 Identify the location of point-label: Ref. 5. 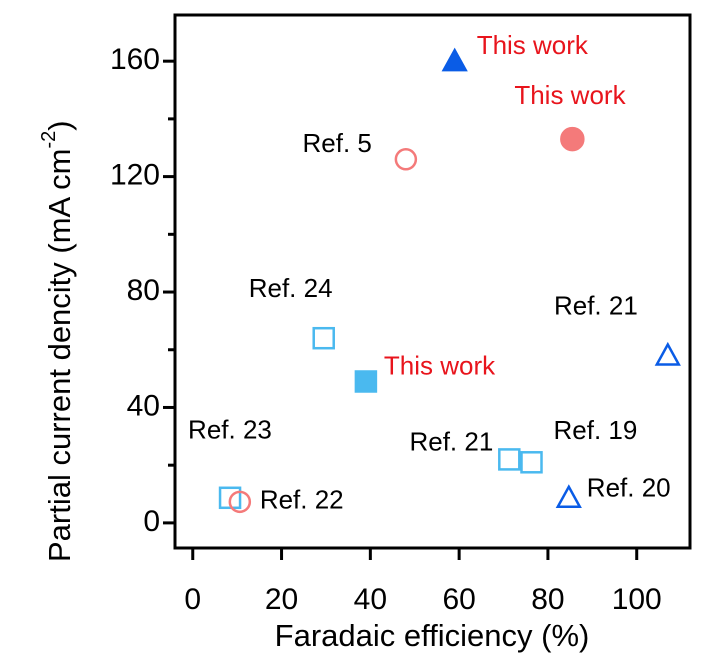
(336, 143).